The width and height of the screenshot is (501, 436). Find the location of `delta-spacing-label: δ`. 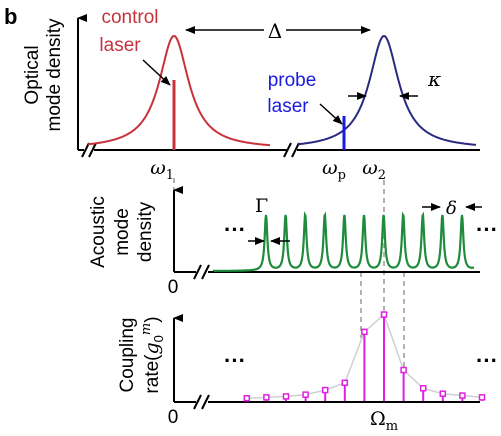

delta-spacing-label: δ is located at coordinates (451, 208).